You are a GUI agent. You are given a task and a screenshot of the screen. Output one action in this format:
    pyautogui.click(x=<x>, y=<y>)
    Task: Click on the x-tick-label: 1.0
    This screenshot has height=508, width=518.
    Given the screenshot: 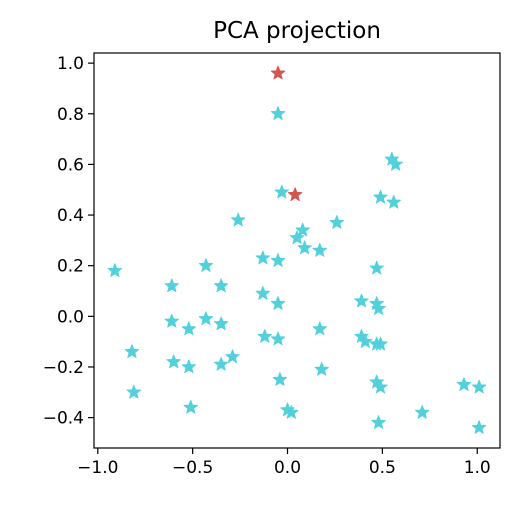 What is the action you would take?
    pyautogui.click(x=477, y=468)
    